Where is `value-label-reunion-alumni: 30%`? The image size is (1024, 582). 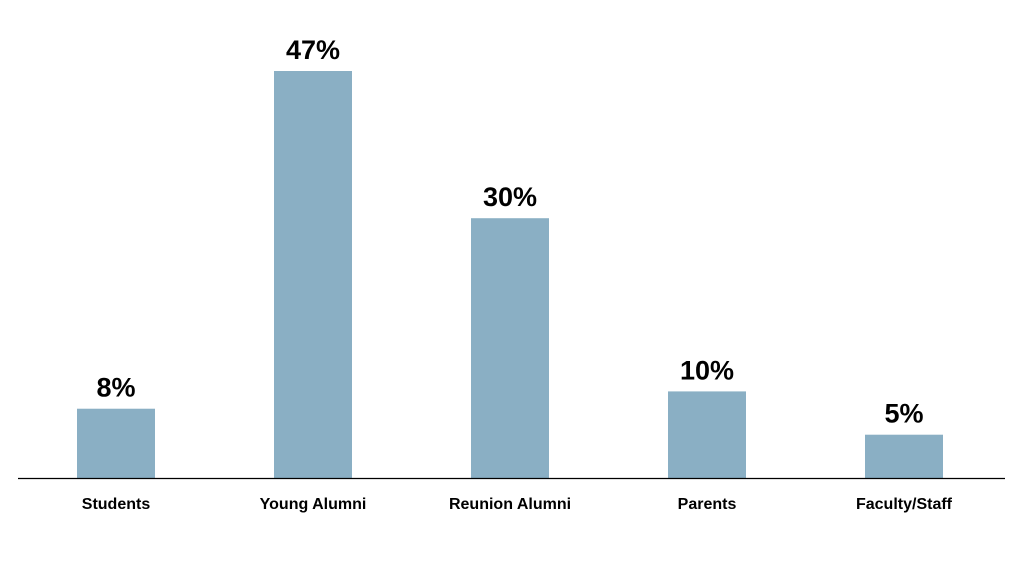
value-label-reunion-alumni: 30% is located at coordinates (510, 197).